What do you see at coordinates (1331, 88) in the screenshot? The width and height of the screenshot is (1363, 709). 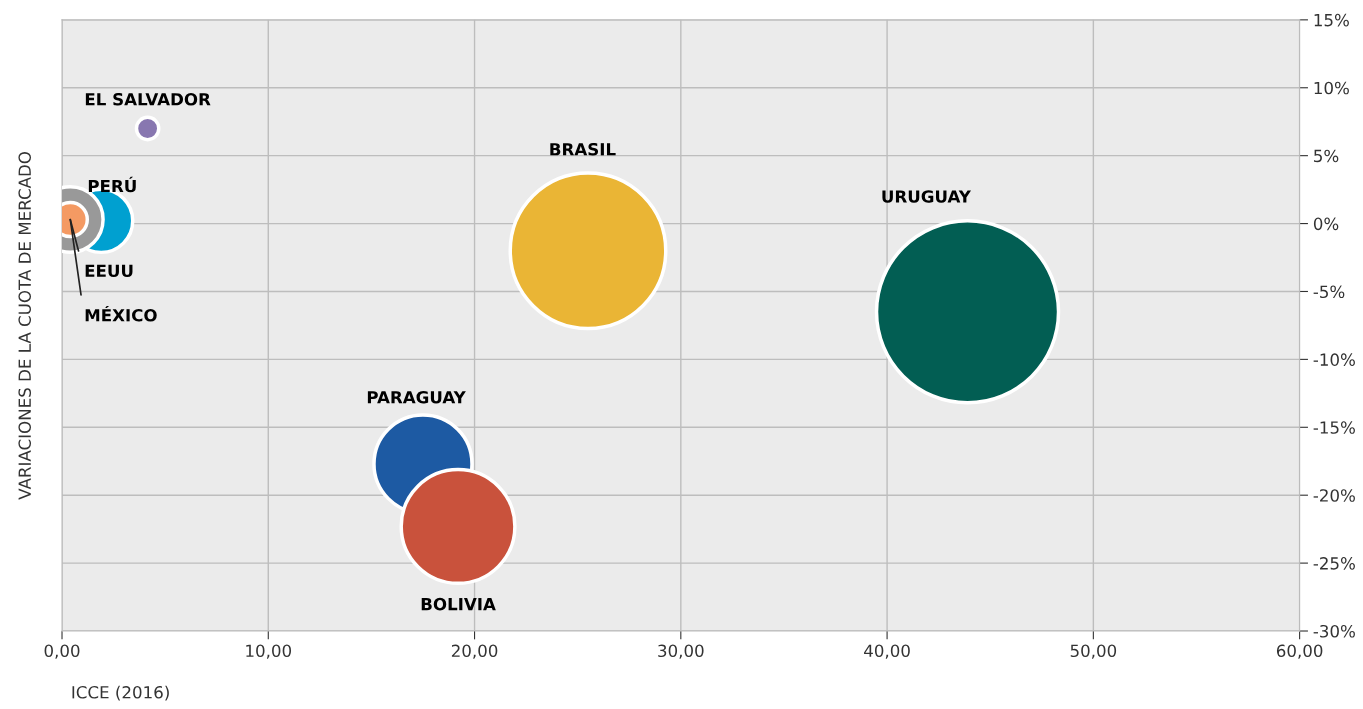 I see `y-tick-label: 10%` at bounding box center [1331, 88].